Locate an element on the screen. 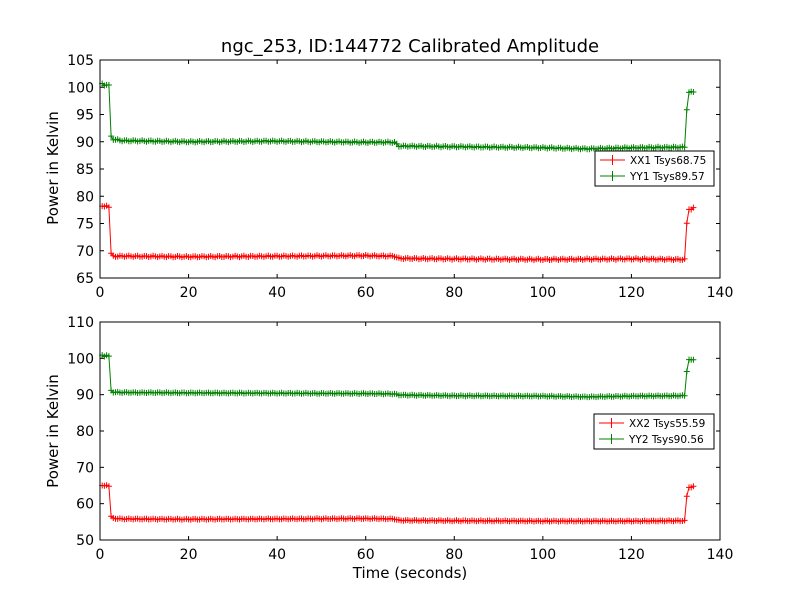  y-tick-label: 50 is located at coordinates (85, 541).